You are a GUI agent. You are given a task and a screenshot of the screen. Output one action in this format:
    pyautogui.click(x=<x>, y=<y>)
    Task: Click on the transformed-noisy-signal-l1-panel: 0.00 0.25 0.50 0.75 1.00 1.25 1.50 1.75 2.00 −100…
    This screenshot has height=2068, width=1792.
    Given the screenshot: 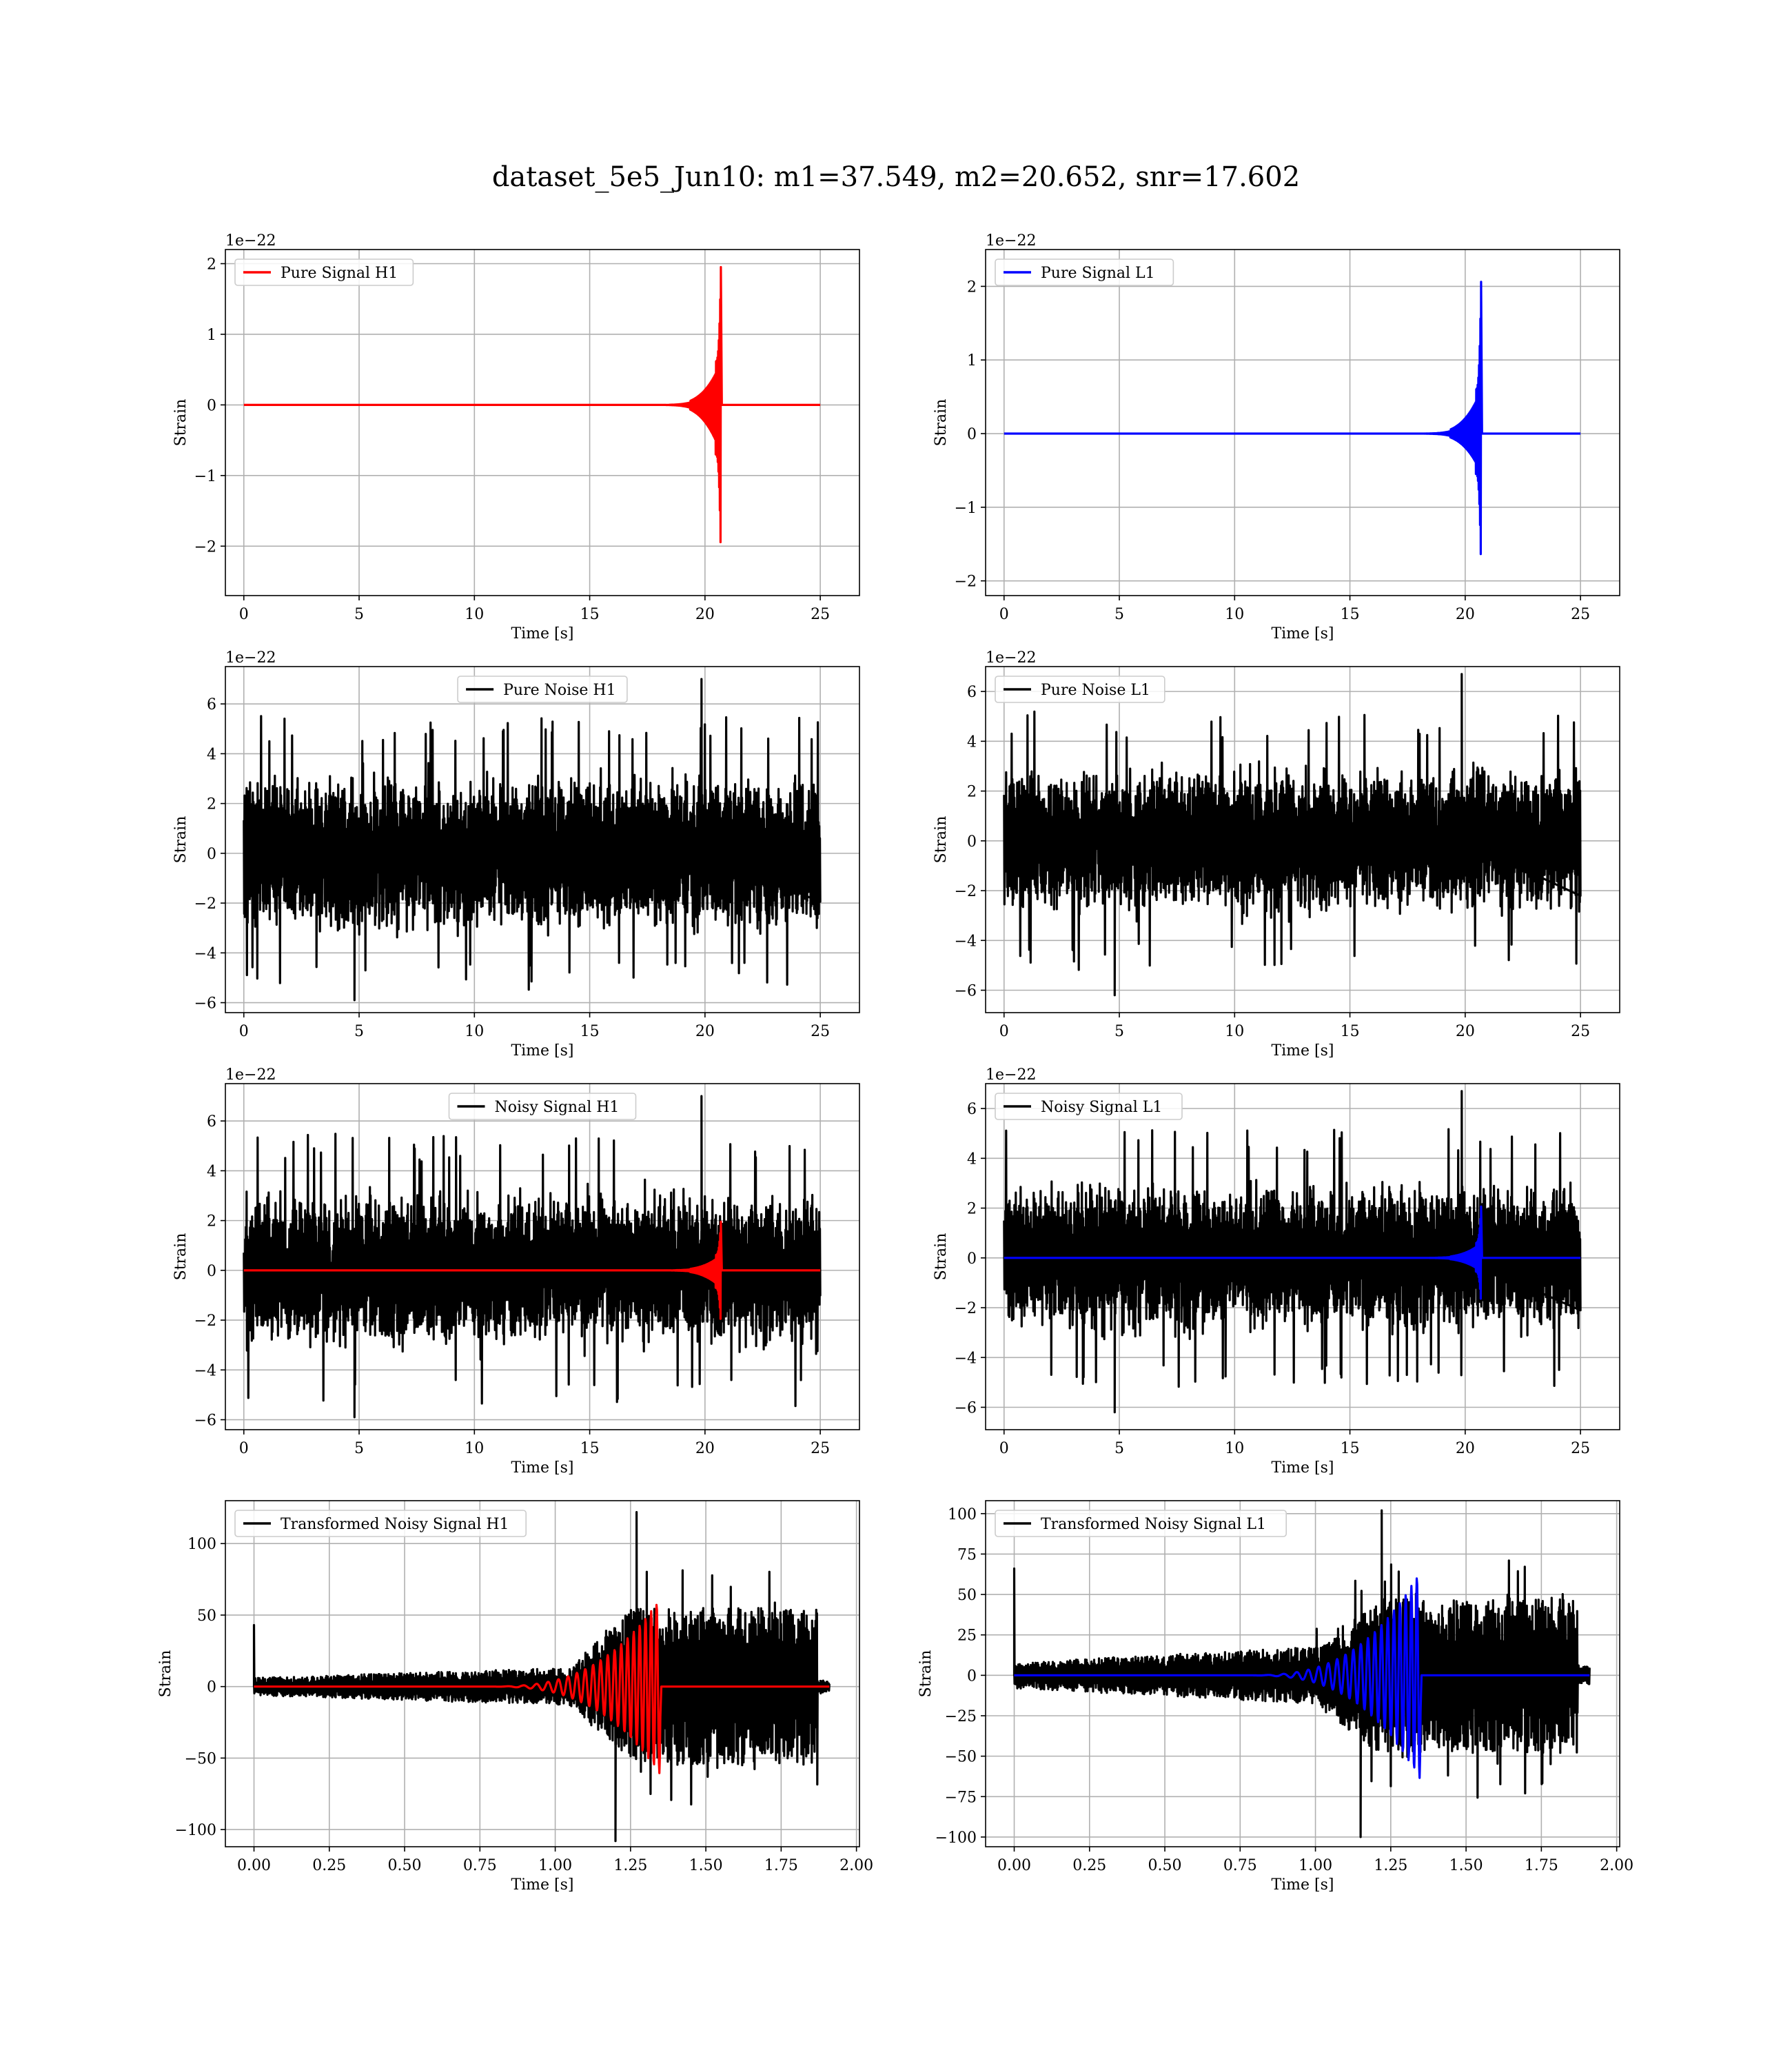 What is the action you would take?
    pyautogui.click(x=1275, y=1697)
    